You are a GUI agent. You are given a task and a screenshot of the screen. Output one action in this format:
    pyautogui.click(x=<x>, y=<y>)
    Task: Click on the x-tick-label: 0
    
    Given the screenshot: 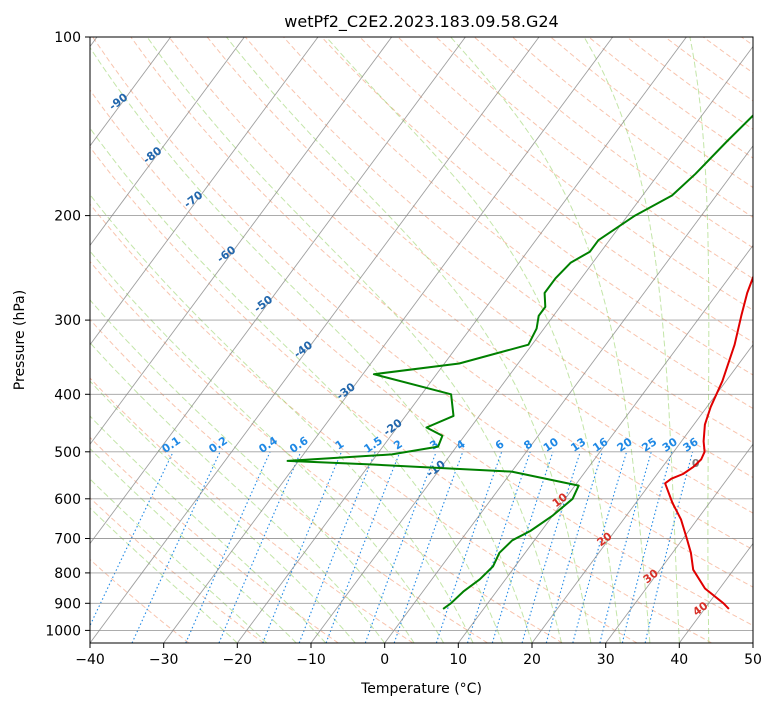 What is the action you would take?
    pyautogui.click(x=384, y=660)
    